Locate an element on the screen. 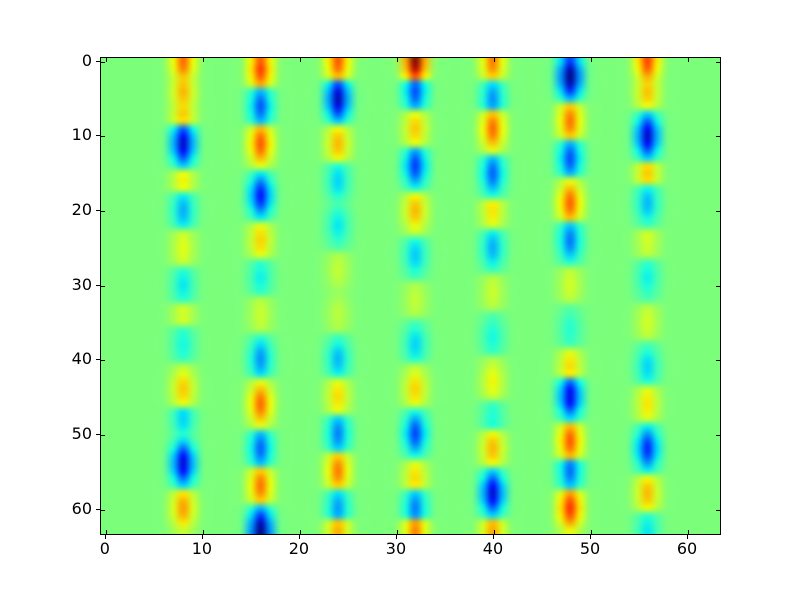 Image resolution: width=800 pixels, height=600 pixels. x-tick-label: 20 is located at coordinates (299, 548).